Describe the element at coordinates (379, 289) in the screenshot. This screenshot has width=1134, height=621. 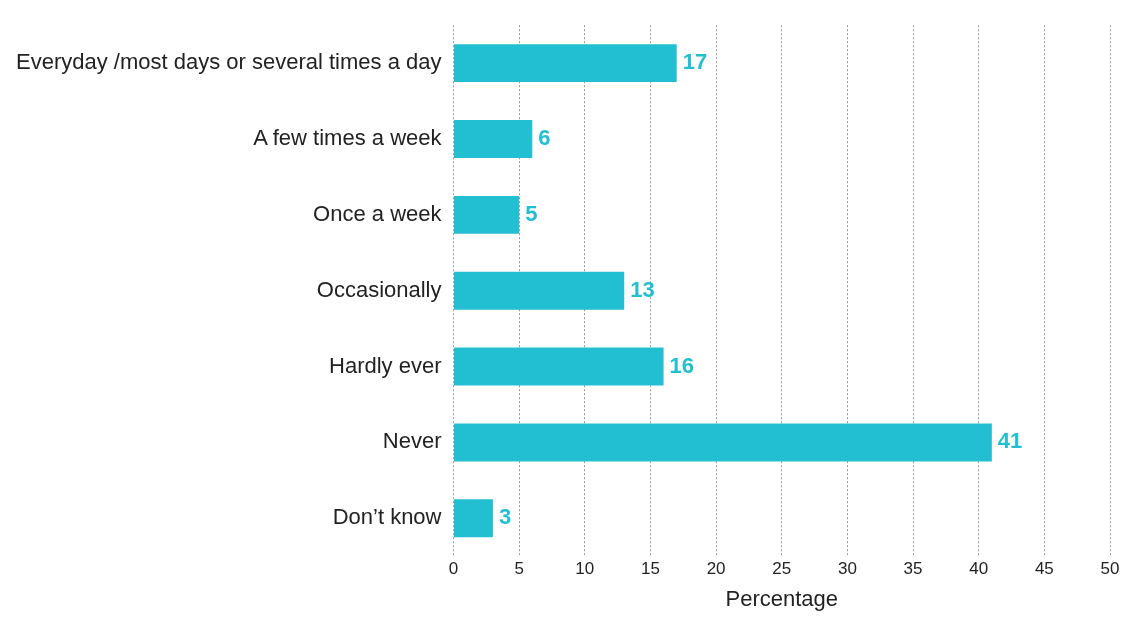
I see `y-tick-label: Occasionally` at that location.